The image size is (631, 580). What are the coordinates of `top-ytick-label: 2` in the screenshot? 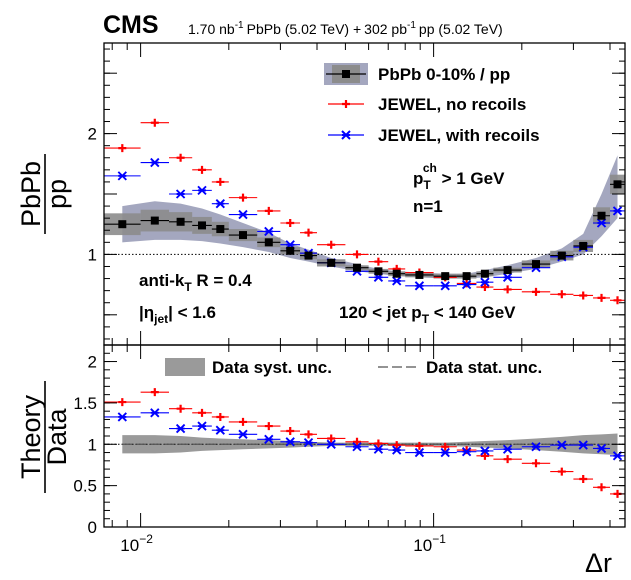 It's located at (92, 134).